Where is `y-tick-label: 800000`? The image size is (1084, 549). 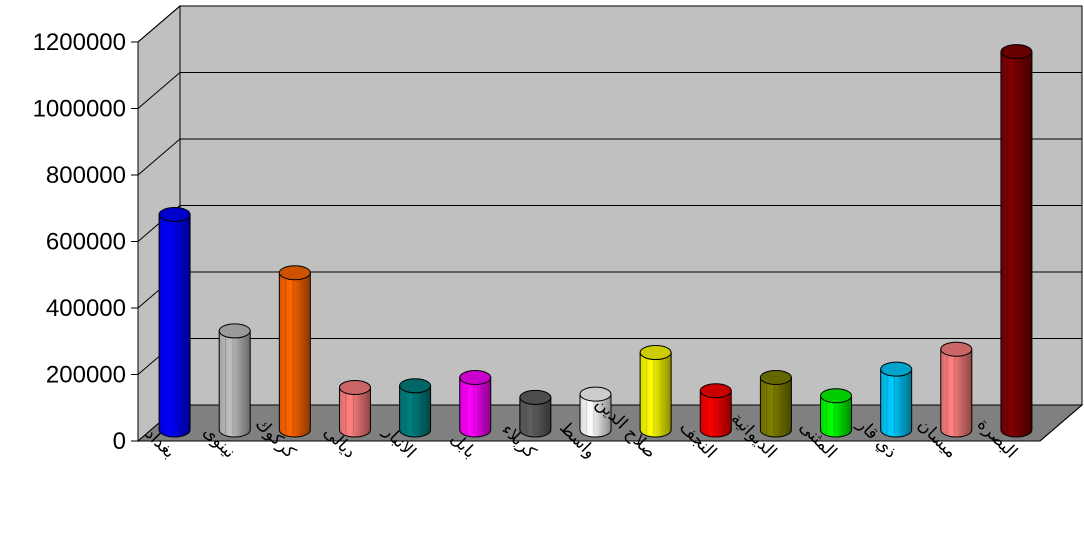 y-tick-label: 800000 is located at coordinates (86, 175).